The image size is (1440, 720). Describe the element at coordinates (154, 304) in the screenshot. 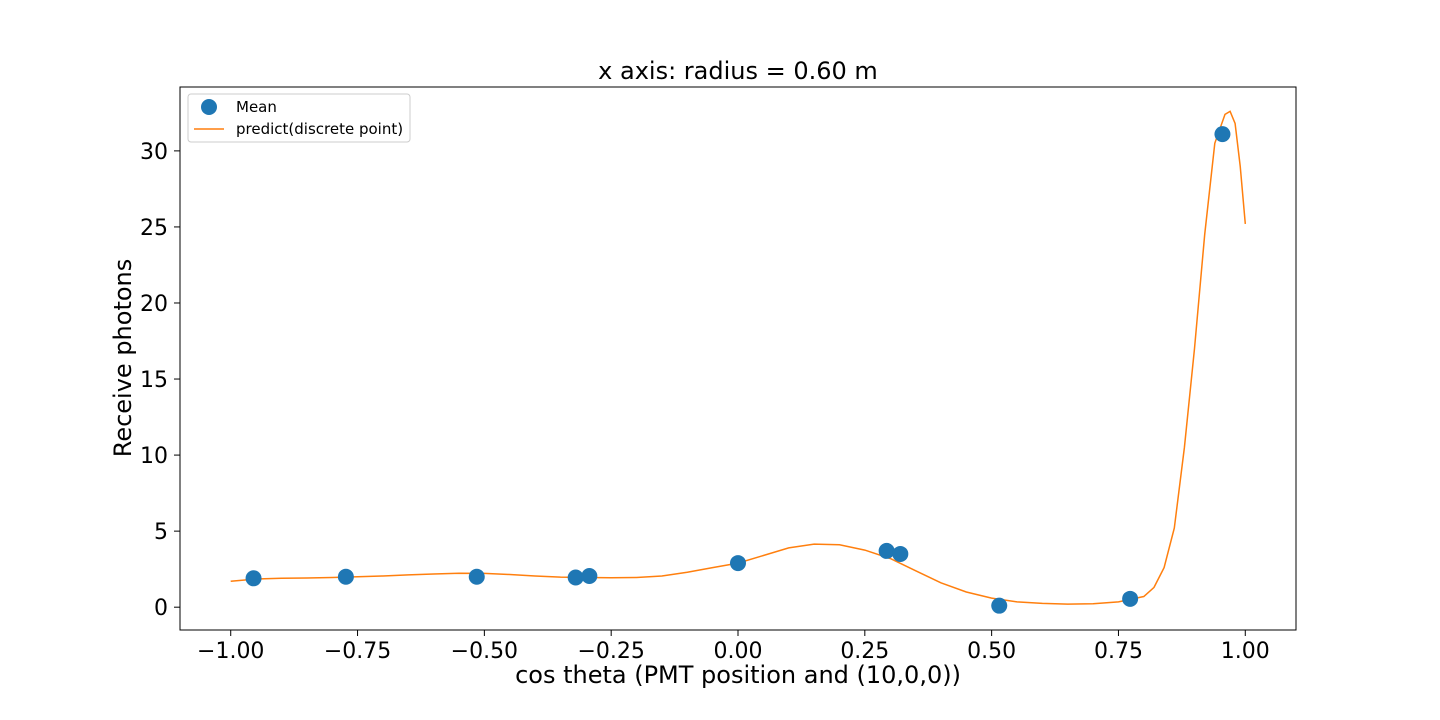

I see `y-tick-label: 20` at that location.